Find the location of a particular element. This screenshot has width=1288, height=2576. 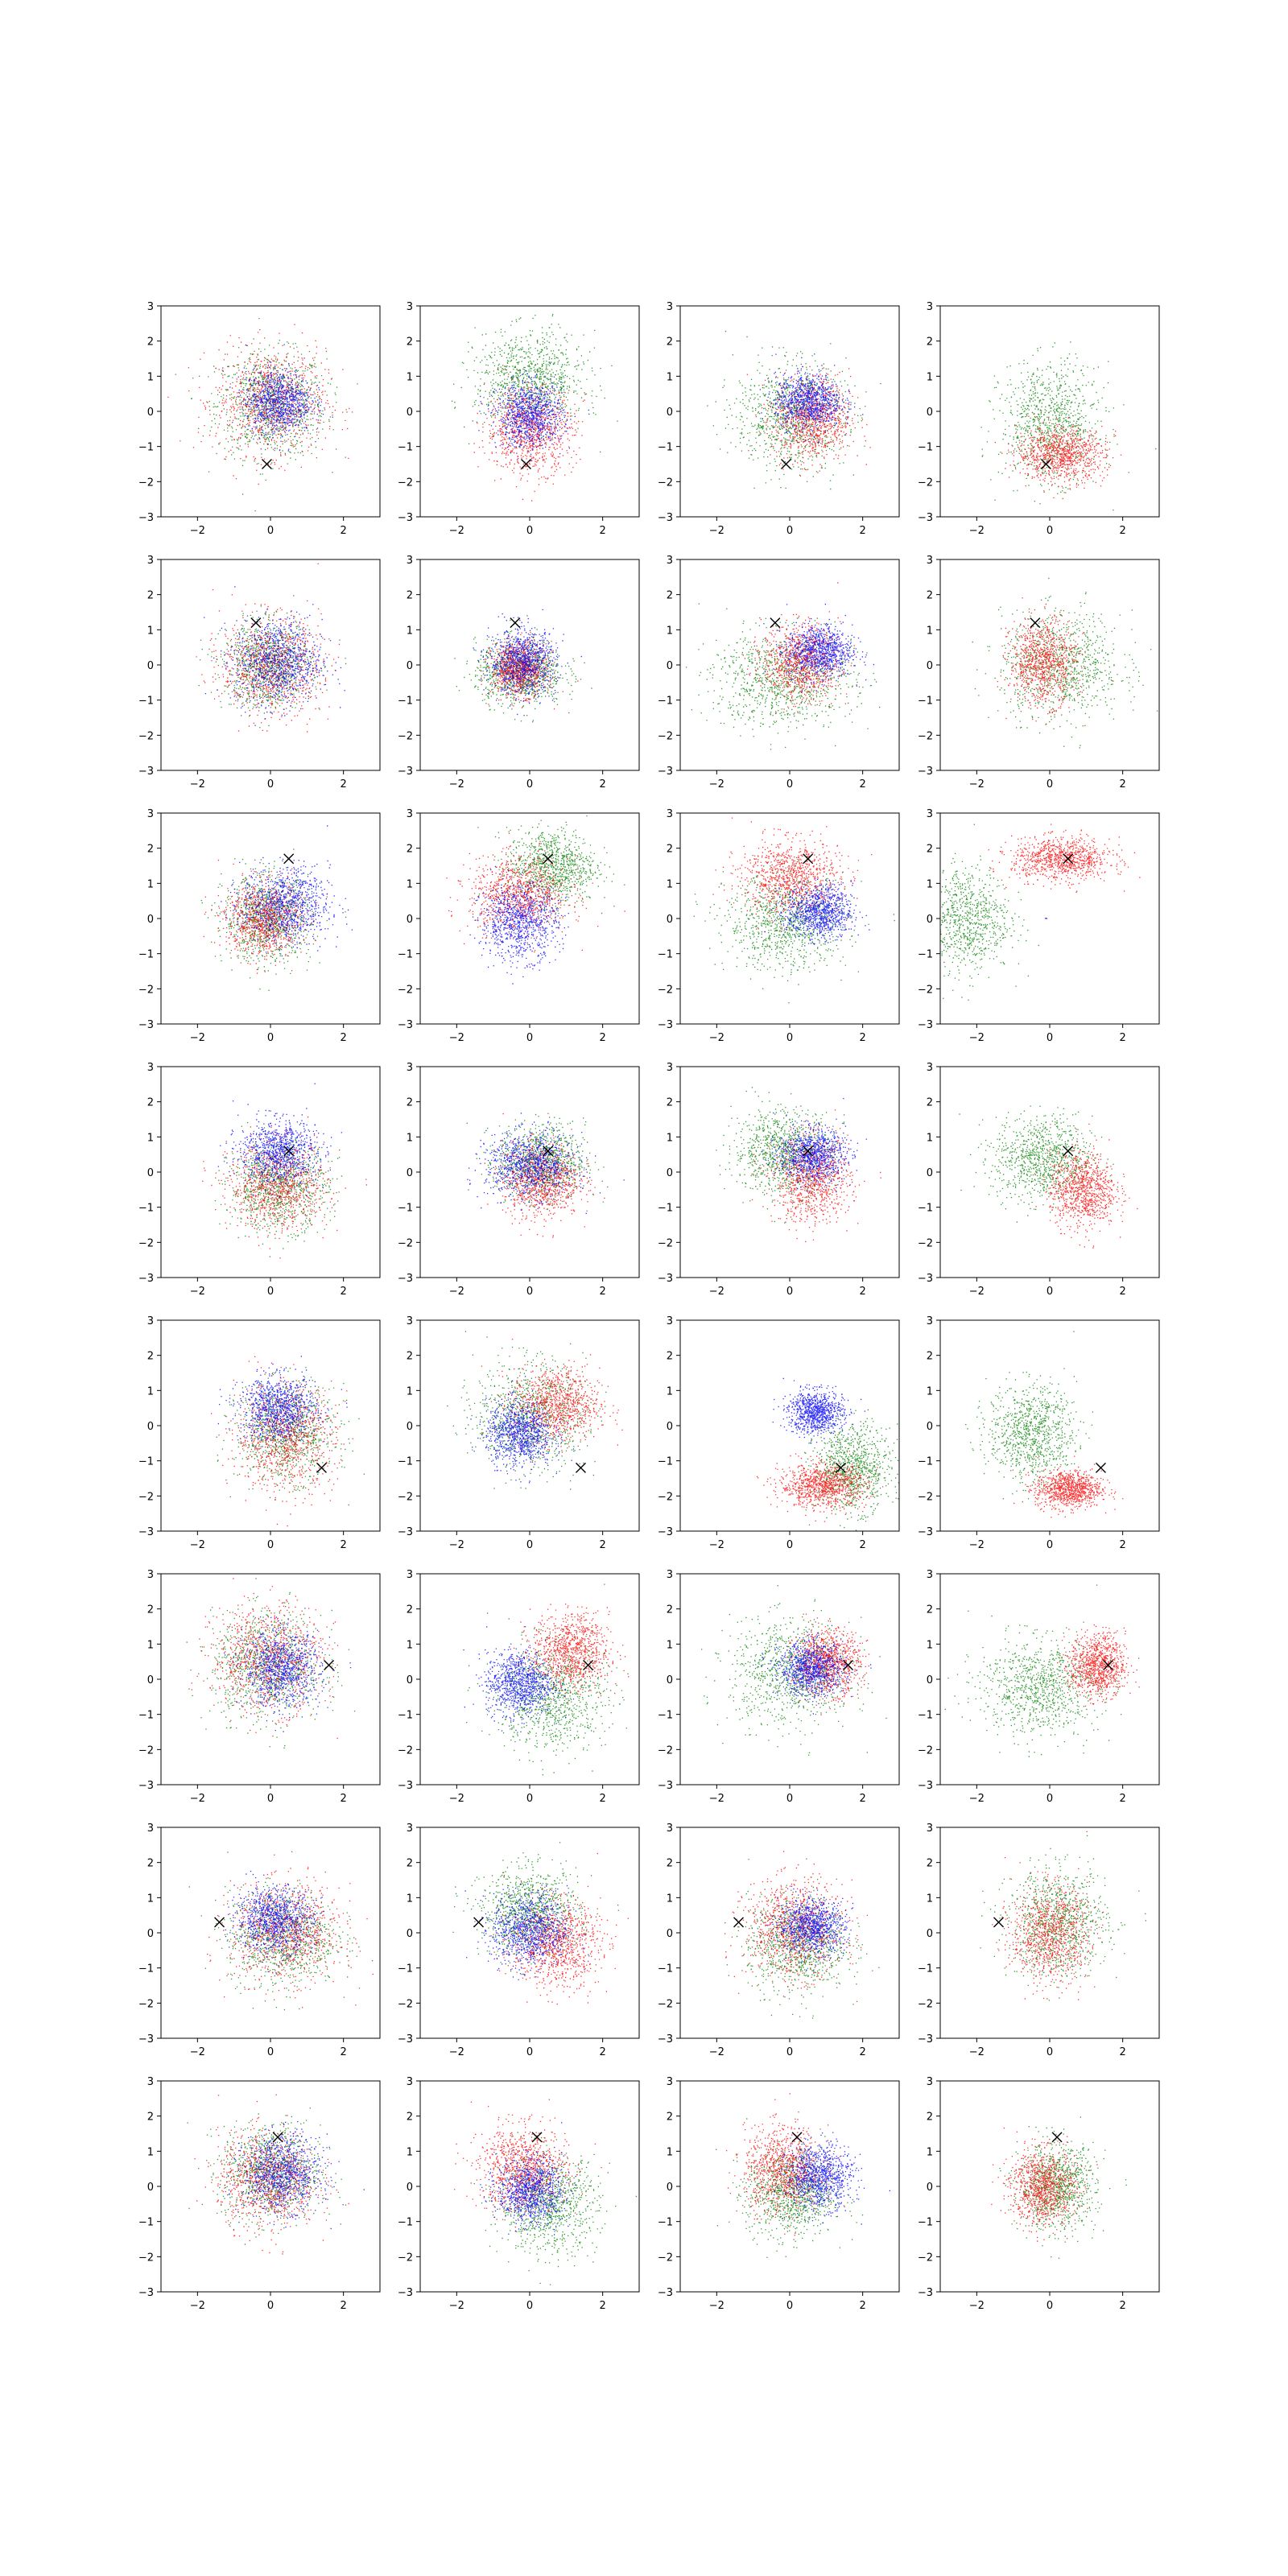

subplot-r4-c3: −2 0 2 −3 −2 −1 0 1 2 3 is located at coordinates (779, 1180).